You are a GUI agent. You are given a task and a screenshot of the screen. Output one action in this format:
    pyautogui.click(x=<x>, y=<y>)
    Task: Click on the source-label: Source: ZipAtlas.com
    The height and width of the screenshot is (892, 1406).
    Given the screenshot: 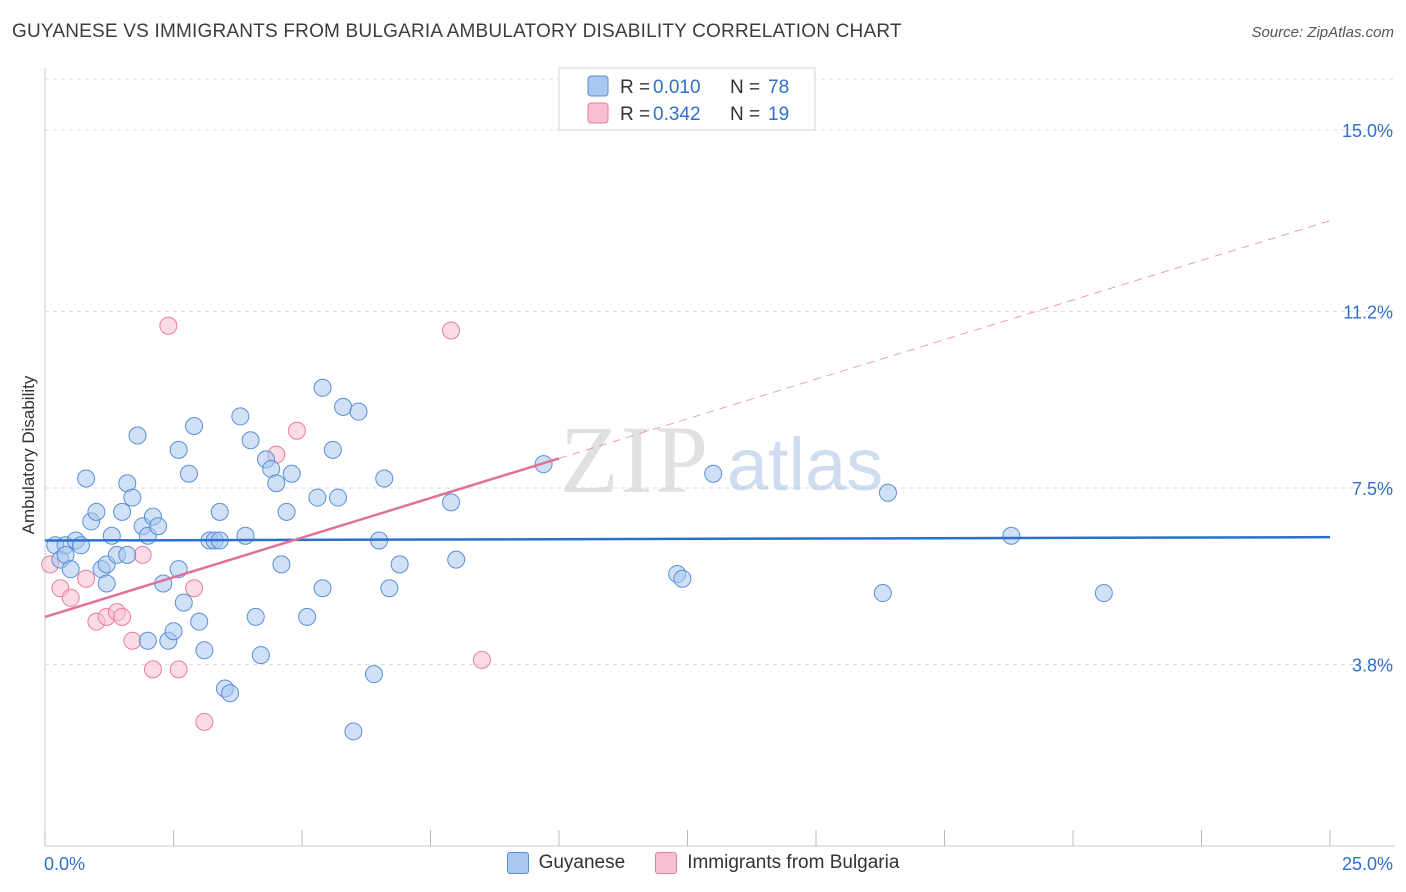 What is the action you would take?
    pyautogui.click(x=1322, y=32)
    